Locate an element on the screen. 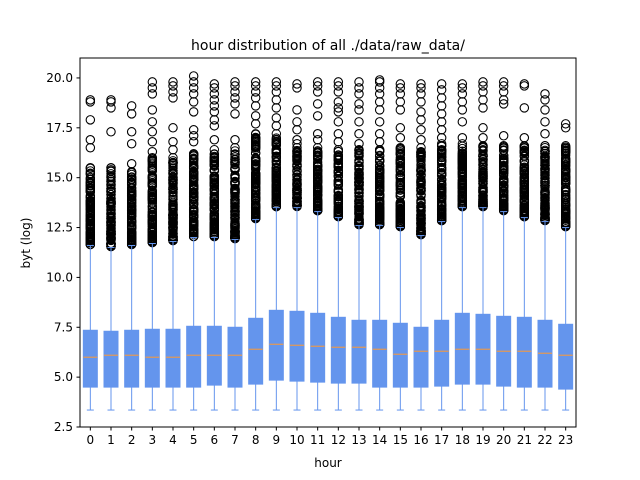  y-tick-label: 2.5 is located at coordinates (63, 427).